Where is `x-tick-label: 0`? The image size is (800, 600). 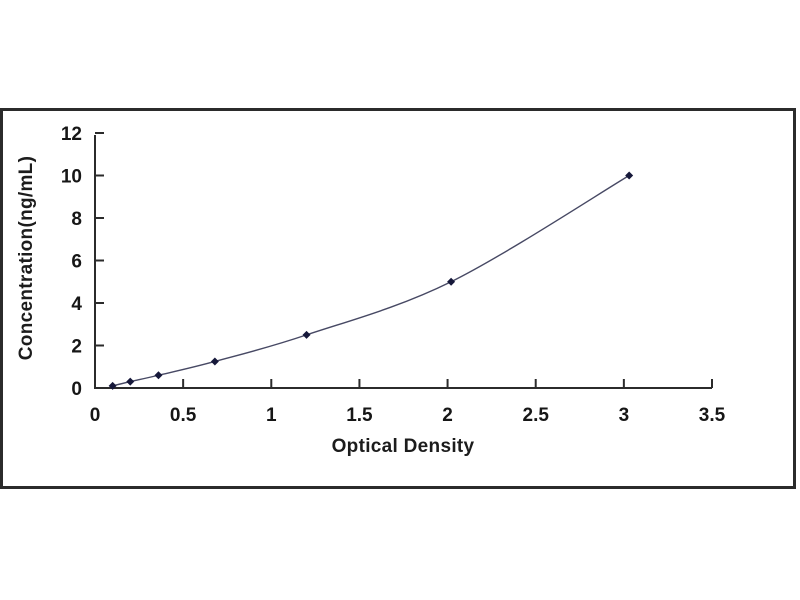
x-tick-label: 0 is located at coordinates (95, 415).